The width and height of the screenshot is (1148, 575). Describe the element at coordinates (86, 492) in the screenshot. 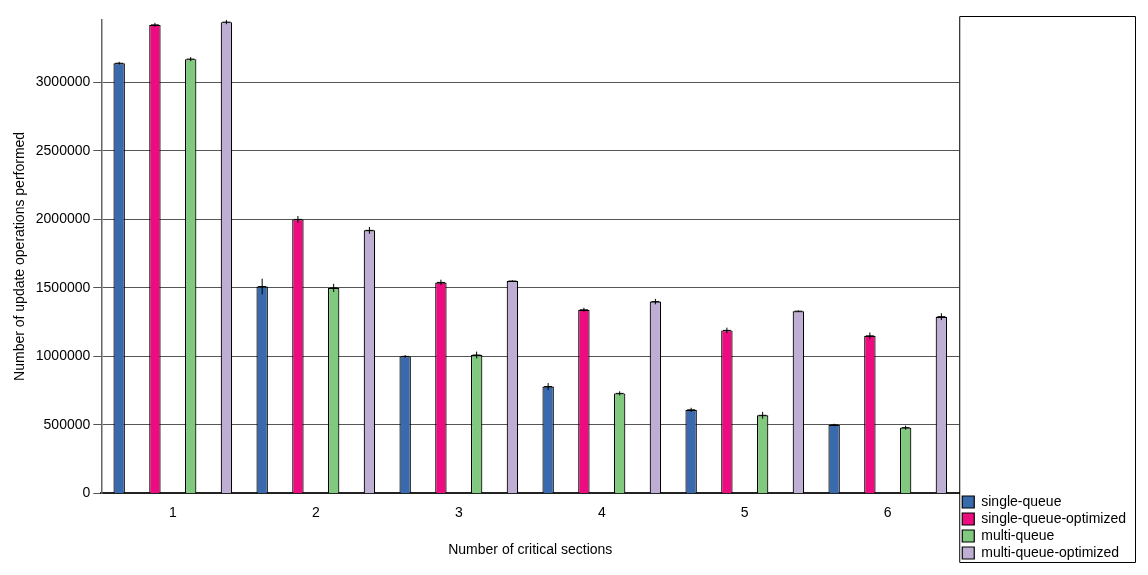

I see `y-tick-label: 0` at that location.